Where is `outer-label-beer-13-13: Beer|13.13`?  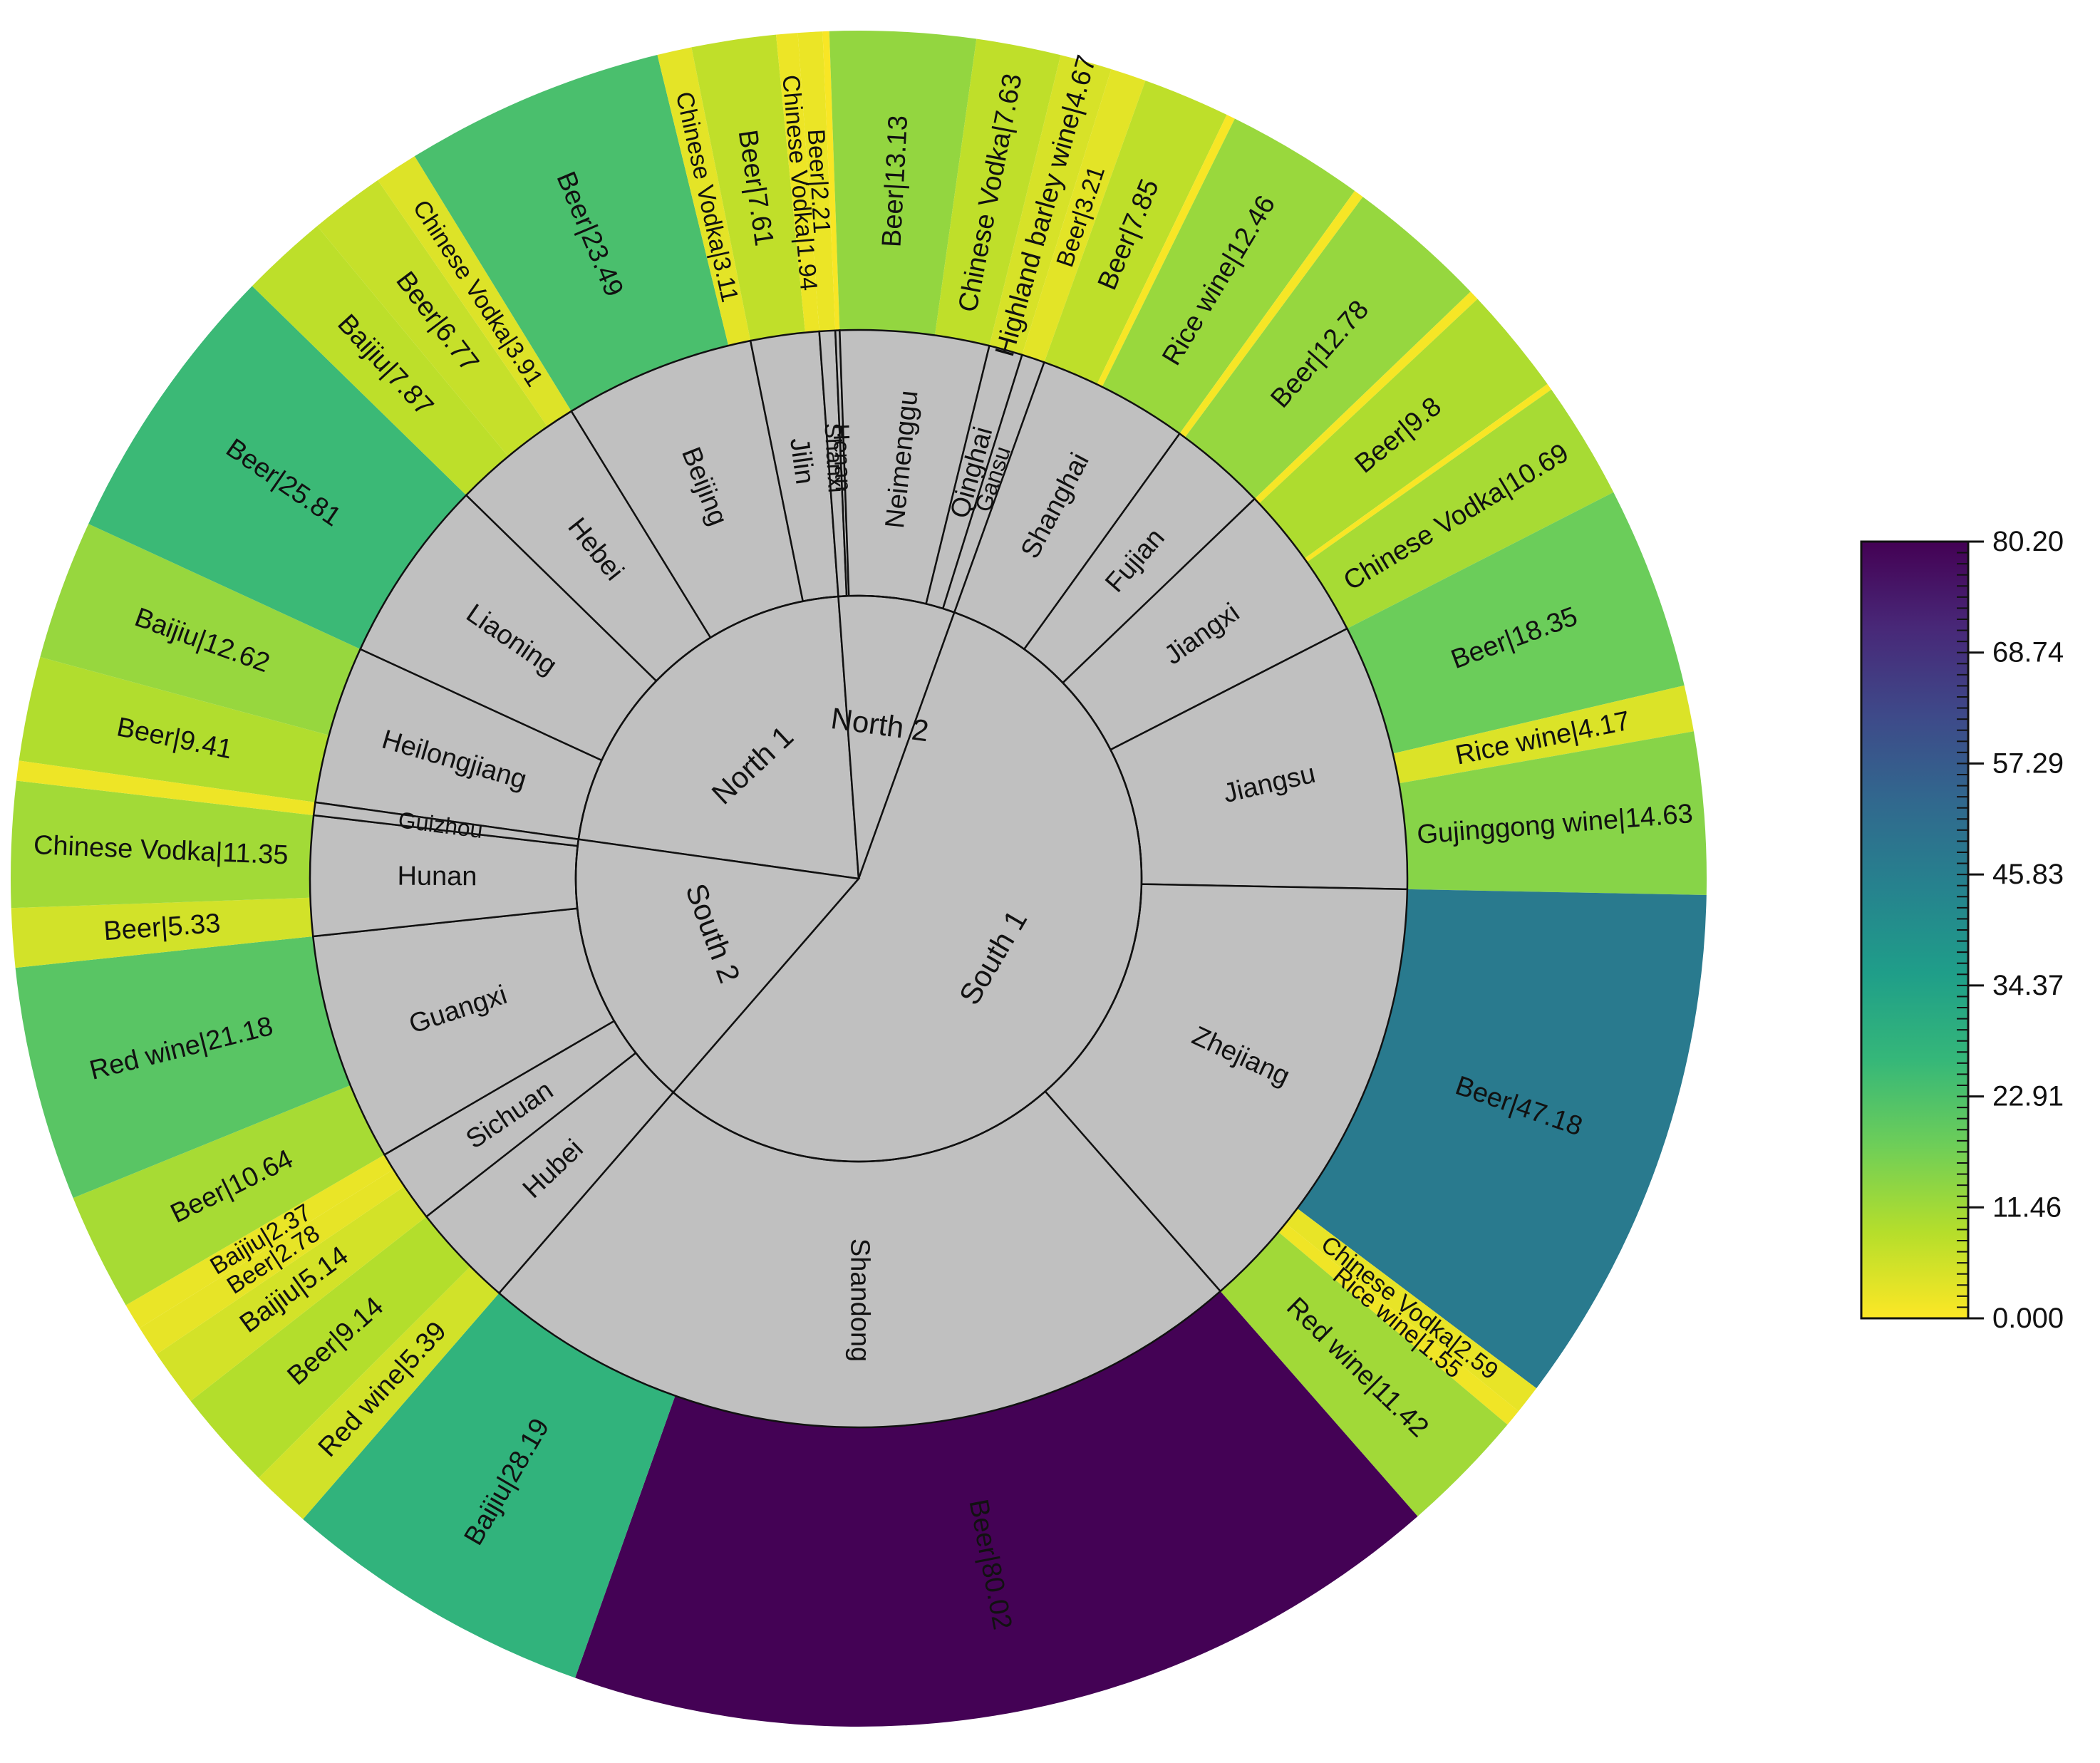
outer-label-beer-13-13: Beer|13.13 is located at coordinates (895, 181).